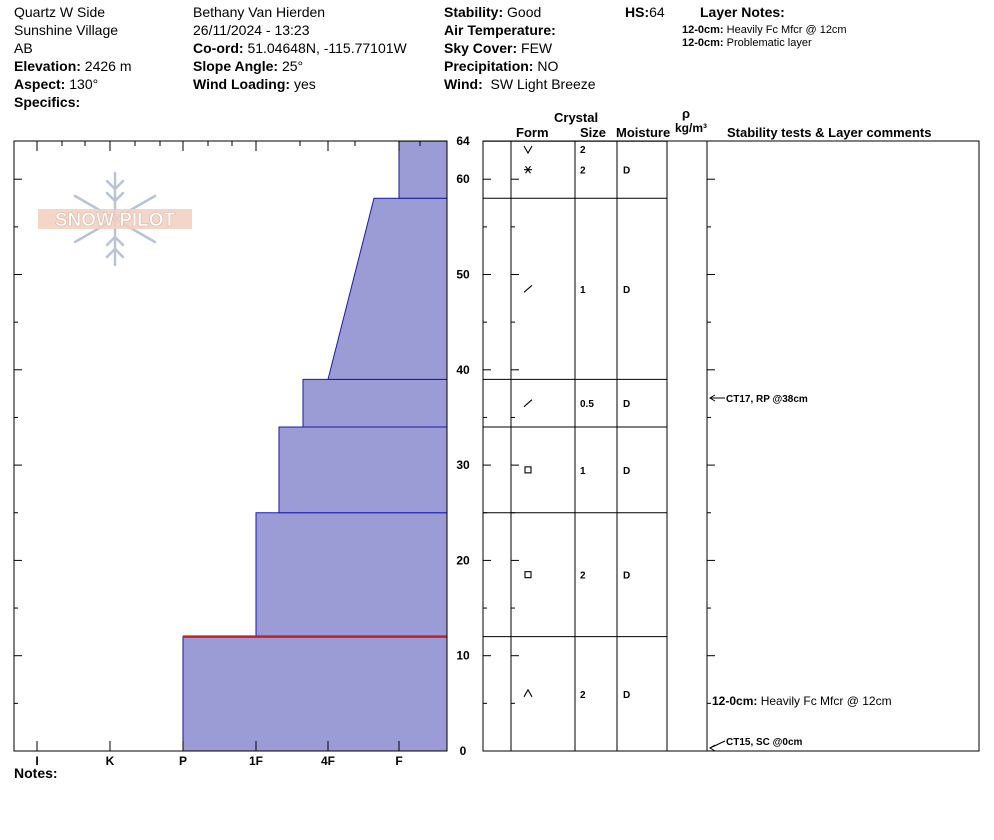  What do you see at coordinates (686, 113) in the screenshot?
I see `density-symbol: ρ` at bounding box center [686, 113].